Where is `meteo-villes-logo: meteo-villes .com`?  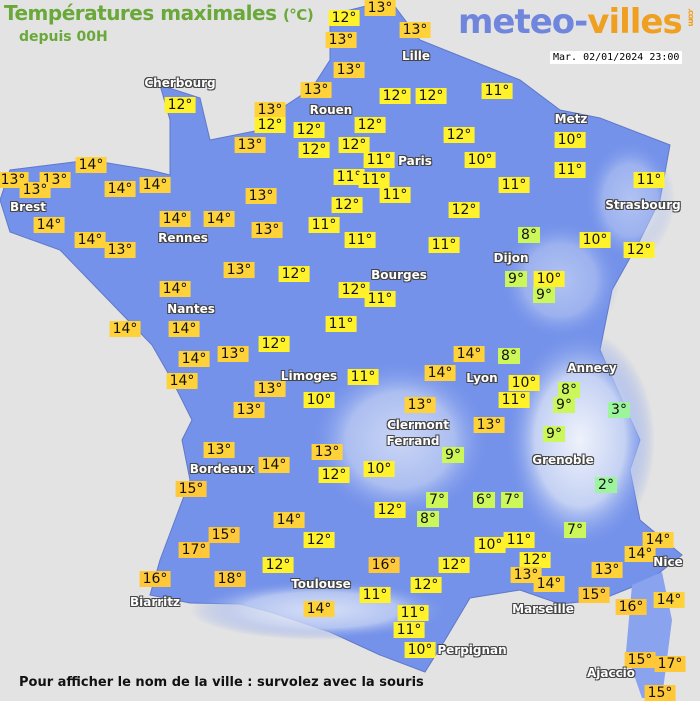
meteo-villes-logo: meteo-villes .com is located at coordinates (577, 22).